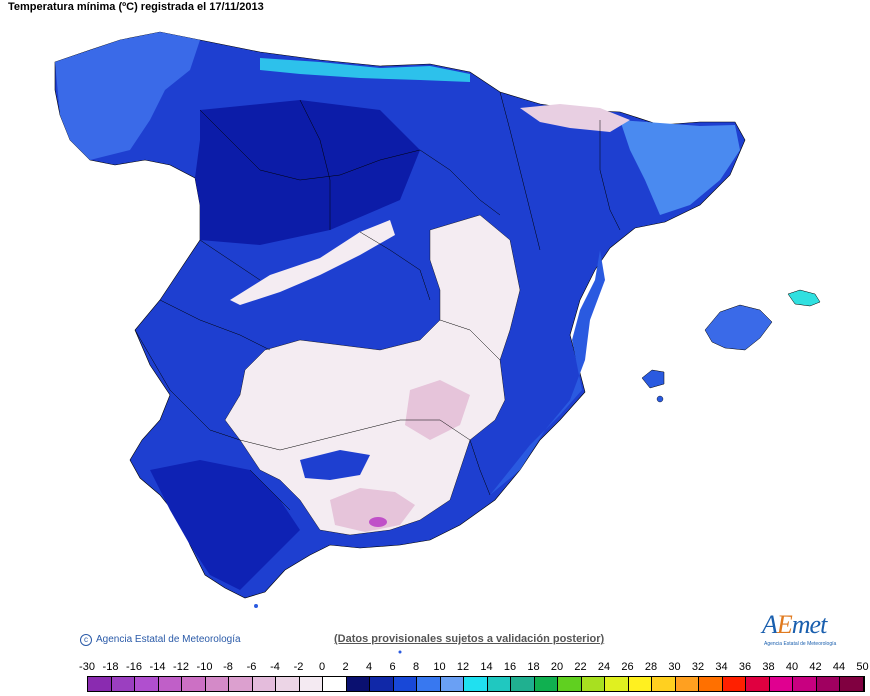 Image resolution: width=870 pixels, height=696 pixels. What do you see at coordinates (557, 667) in the screenshot?
I see `legend-label: 20` at bounding box center [557, 667].